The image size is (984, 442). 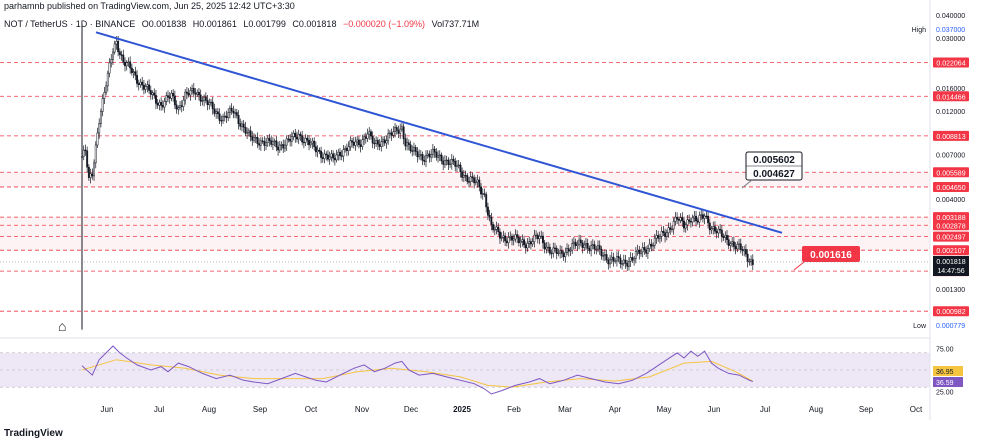 I want to click on target-box, so click(x=831, y=254).